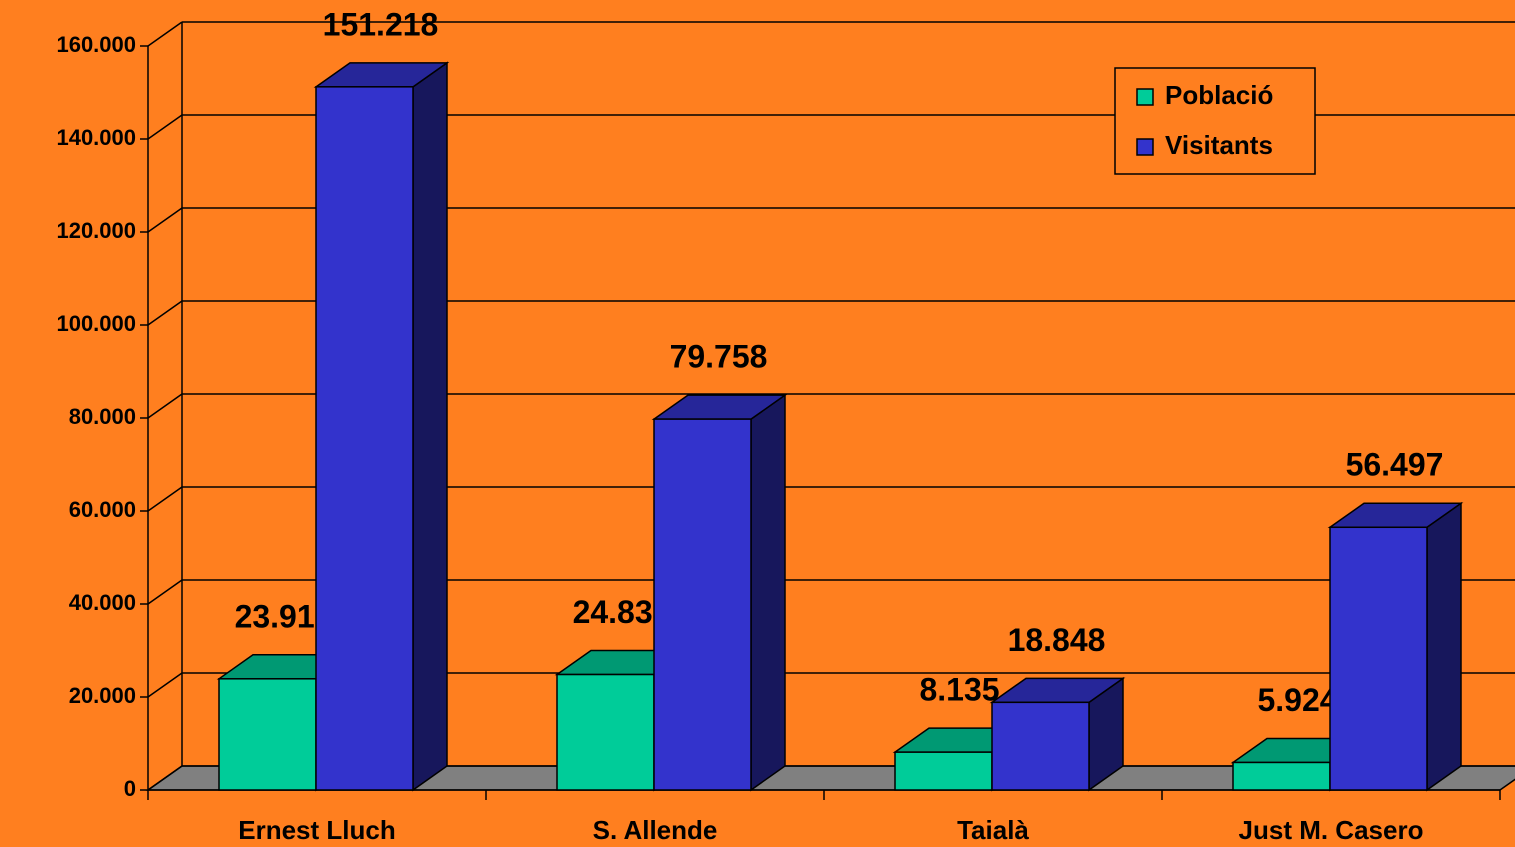 Image resolution: width=1515 pixels, height=847 pixels. What do you see at coordinates (1297, 700) in the screenshot?
I see `data-label: 5.924` at bounding box center [1297, 700].